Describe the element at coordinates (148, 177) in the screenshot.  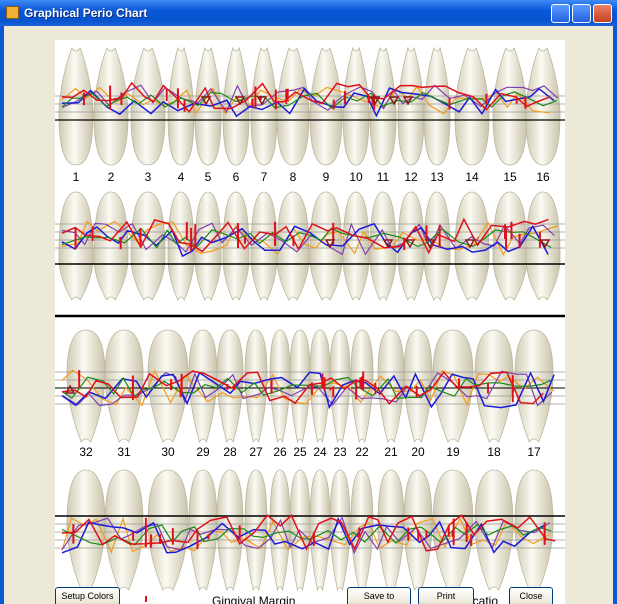
I see `tooth-number: 3` at that location.